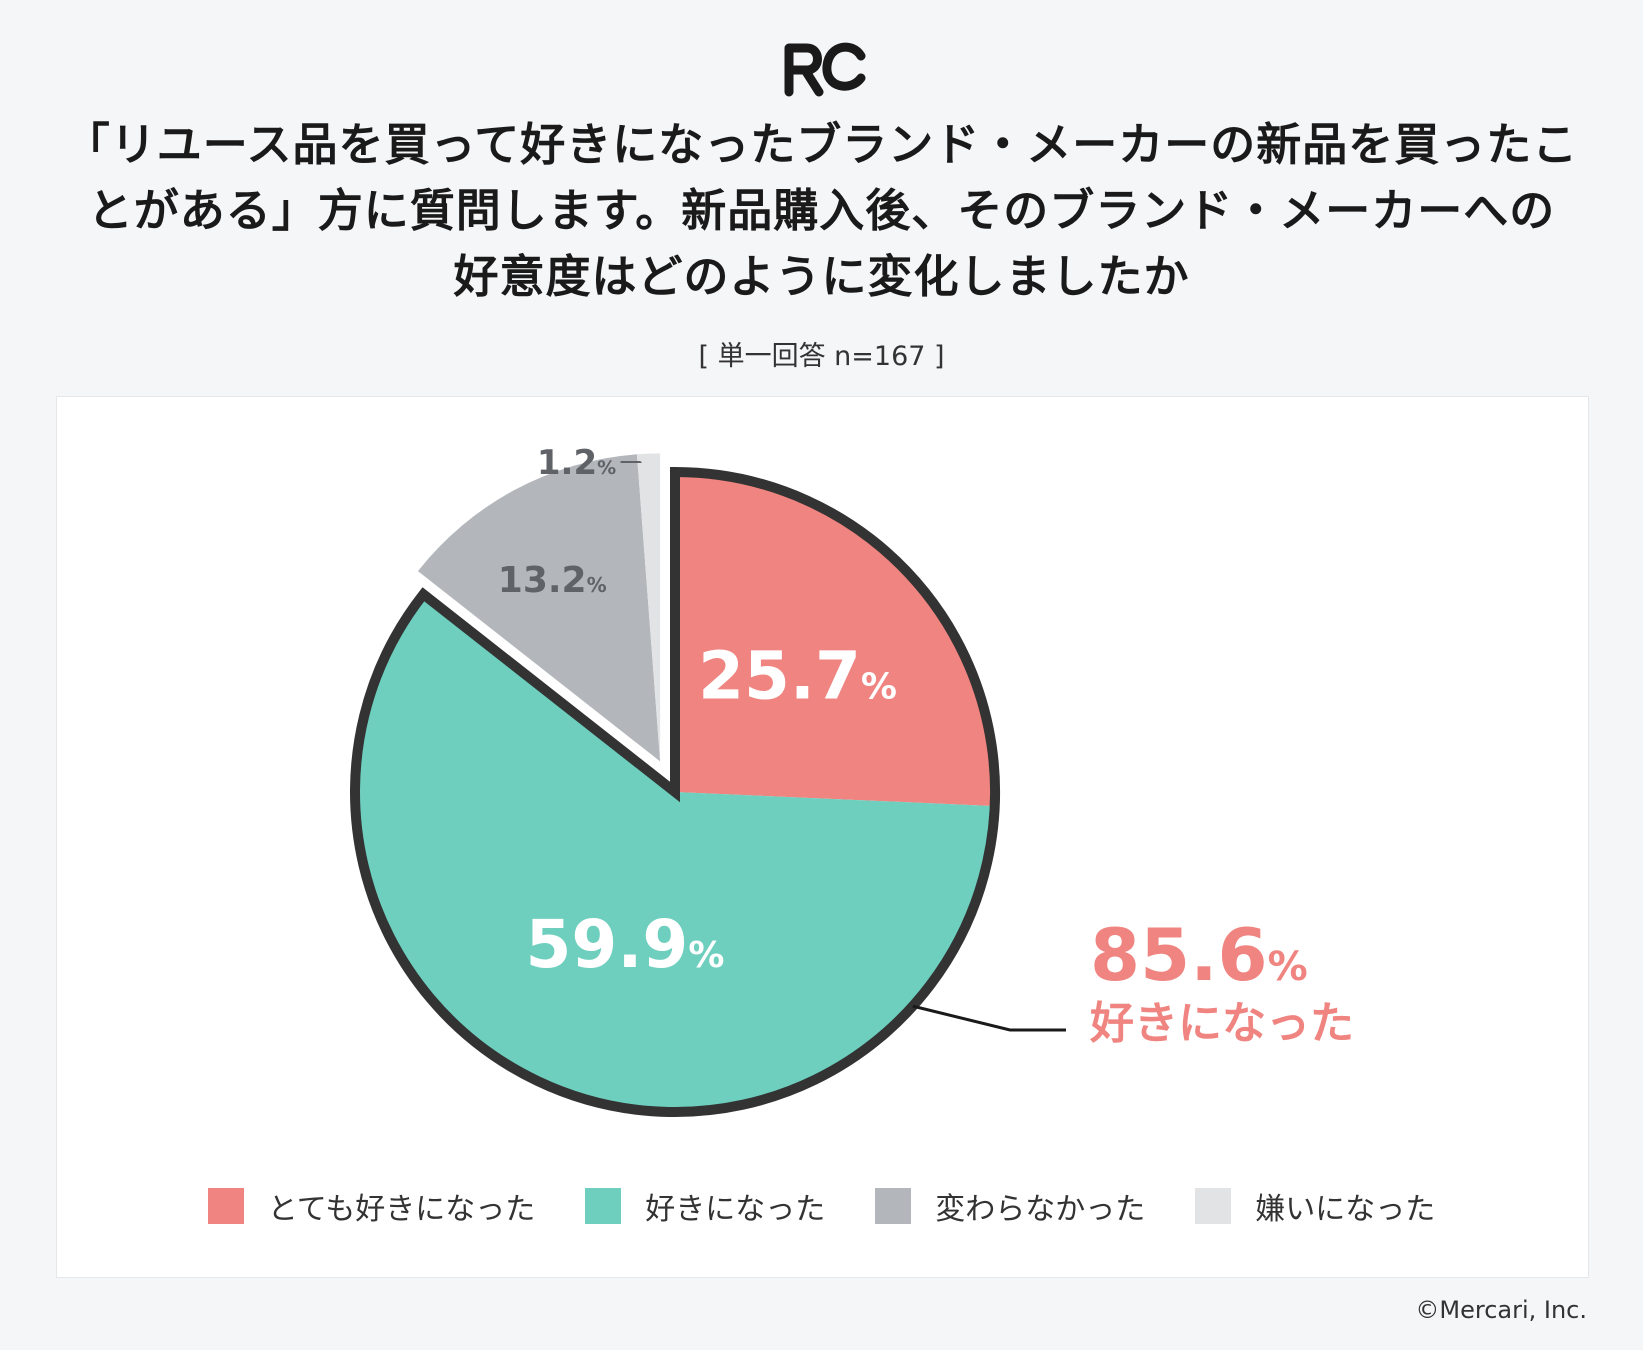 Image resolution: width=1643 pixels, height=1350 pixels. What do you see at coordinates (821, 356) in the screenshot?
I see `sample-note: [ 単一回答 n=167 ]` at bounding box center [821, 356].